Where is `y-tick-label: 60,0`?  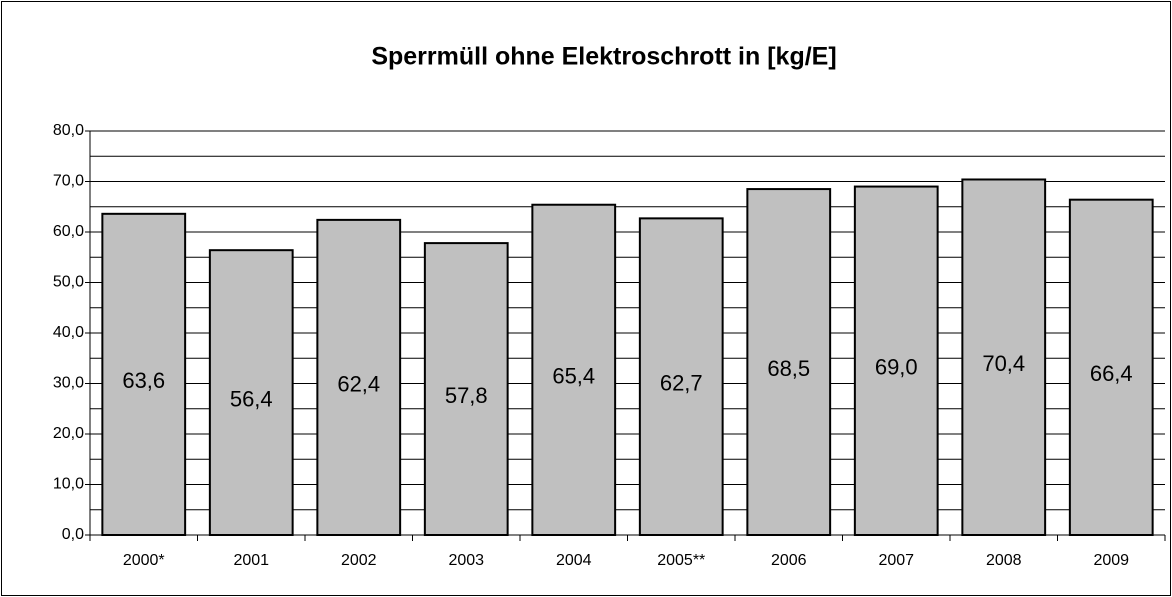
y-tick-label: 60,0 is located at coordinates (68, 231).